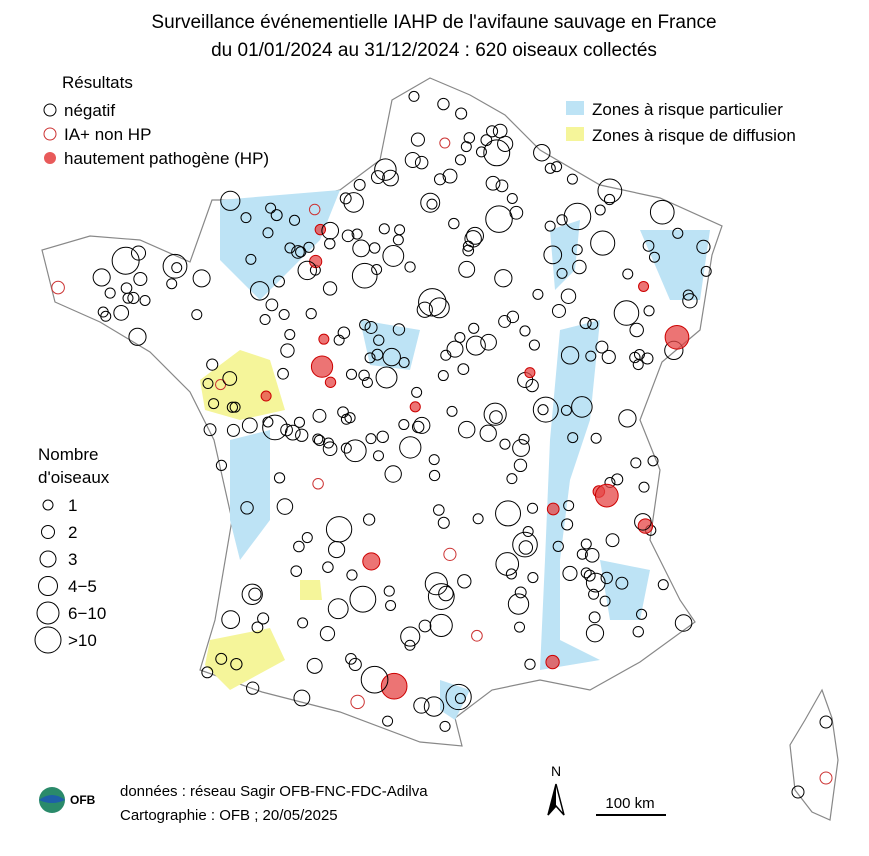 The image size is (869, 856). What do you see at coordinates (556, 771) in the screenshot?
I see `north-label: N` at bounding box center [556, 771].